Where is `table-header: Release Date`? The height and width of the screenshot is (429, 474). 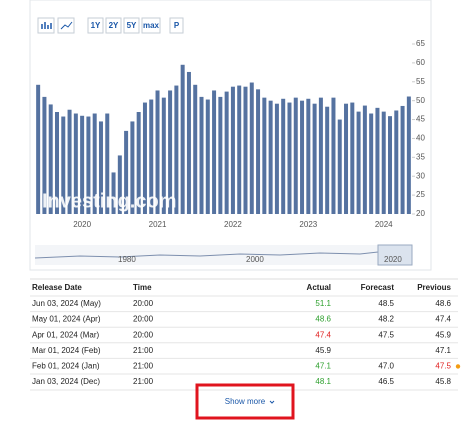
table-header: Release Date is located at coordinates (57, 287).